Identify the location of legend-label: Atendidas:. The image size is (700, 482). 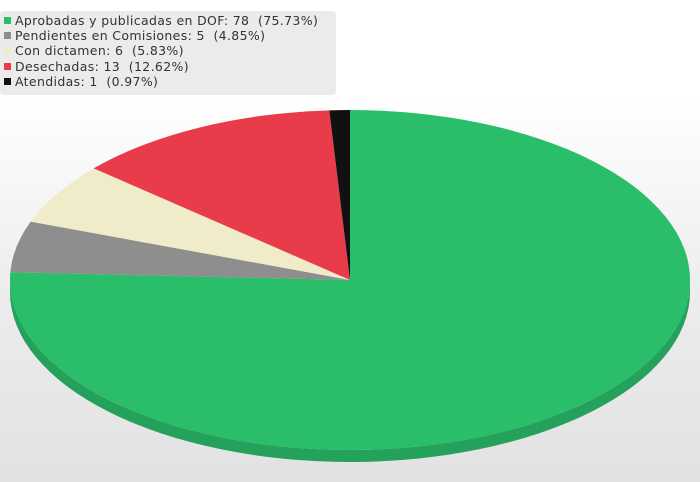
(50, 81).